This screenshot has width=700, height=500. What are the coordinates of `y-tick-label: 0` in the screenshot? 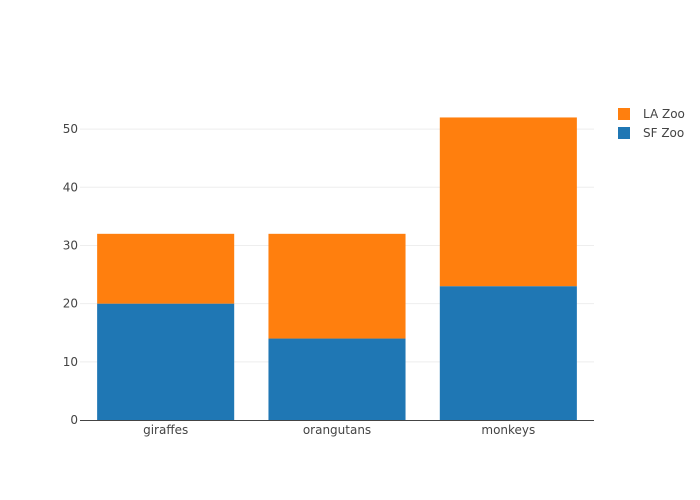 It's located at (74, 420).